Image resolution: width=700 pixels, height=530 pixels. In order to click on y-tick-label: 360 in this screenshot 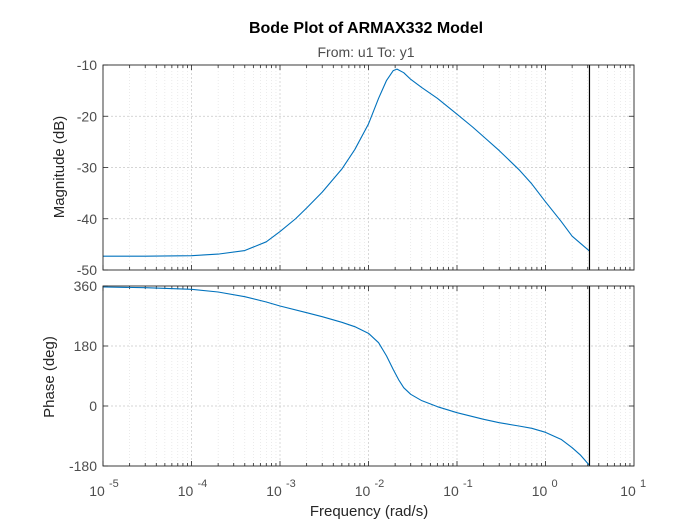, I will do `click(86, 286)`.